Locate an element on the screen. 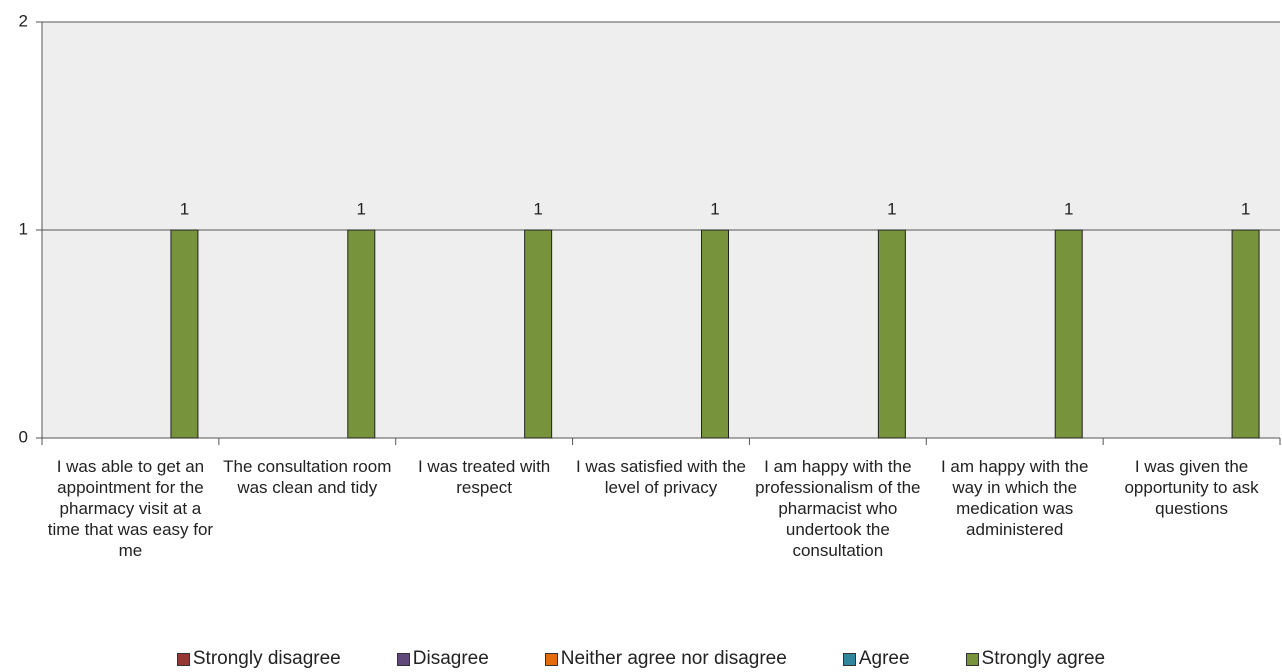  y-tick-label: 0 is located at coordinates (23, 436).